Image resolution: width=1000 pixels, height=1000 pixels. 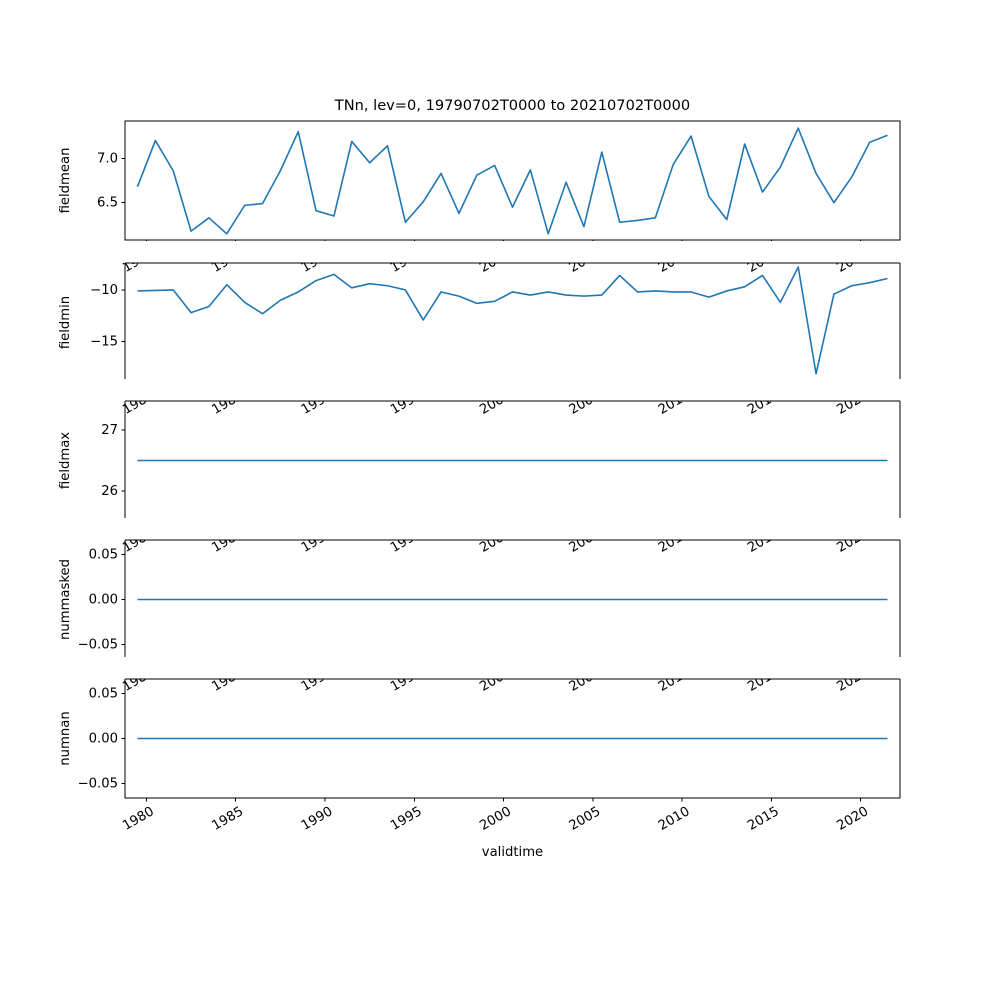 I want to click on xtick-label: 2000, so click(x=495, y=819).